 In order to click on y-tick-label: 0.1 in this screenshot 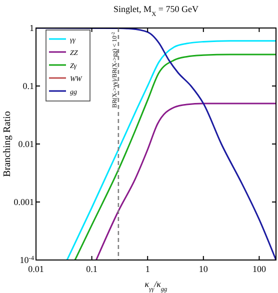, I will do `click(28, 86)`.